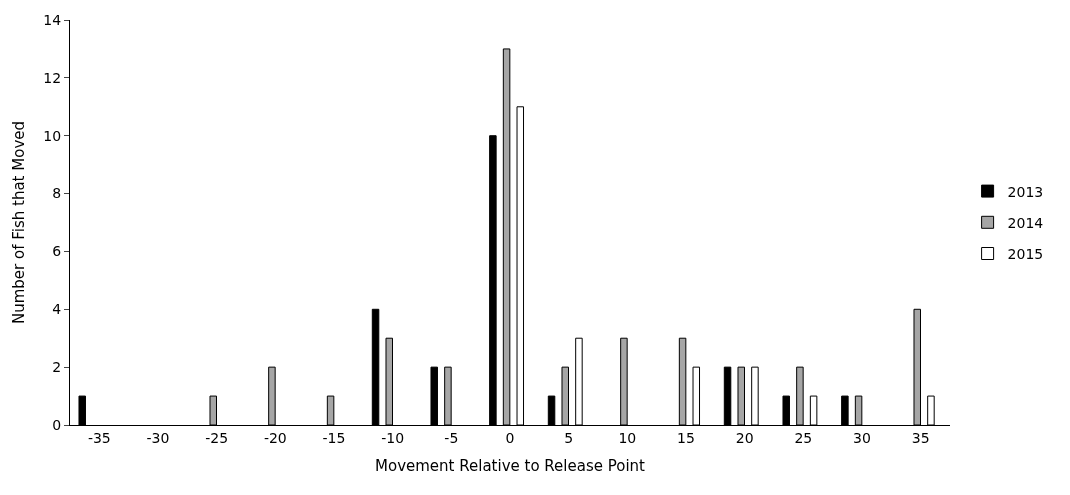 The width and height of the screenshot is (1070, 495). What do you see at coordinates (57, 193) in the screenshot?
I see `y-tick-label: 8` at bounding box center [57, 193].